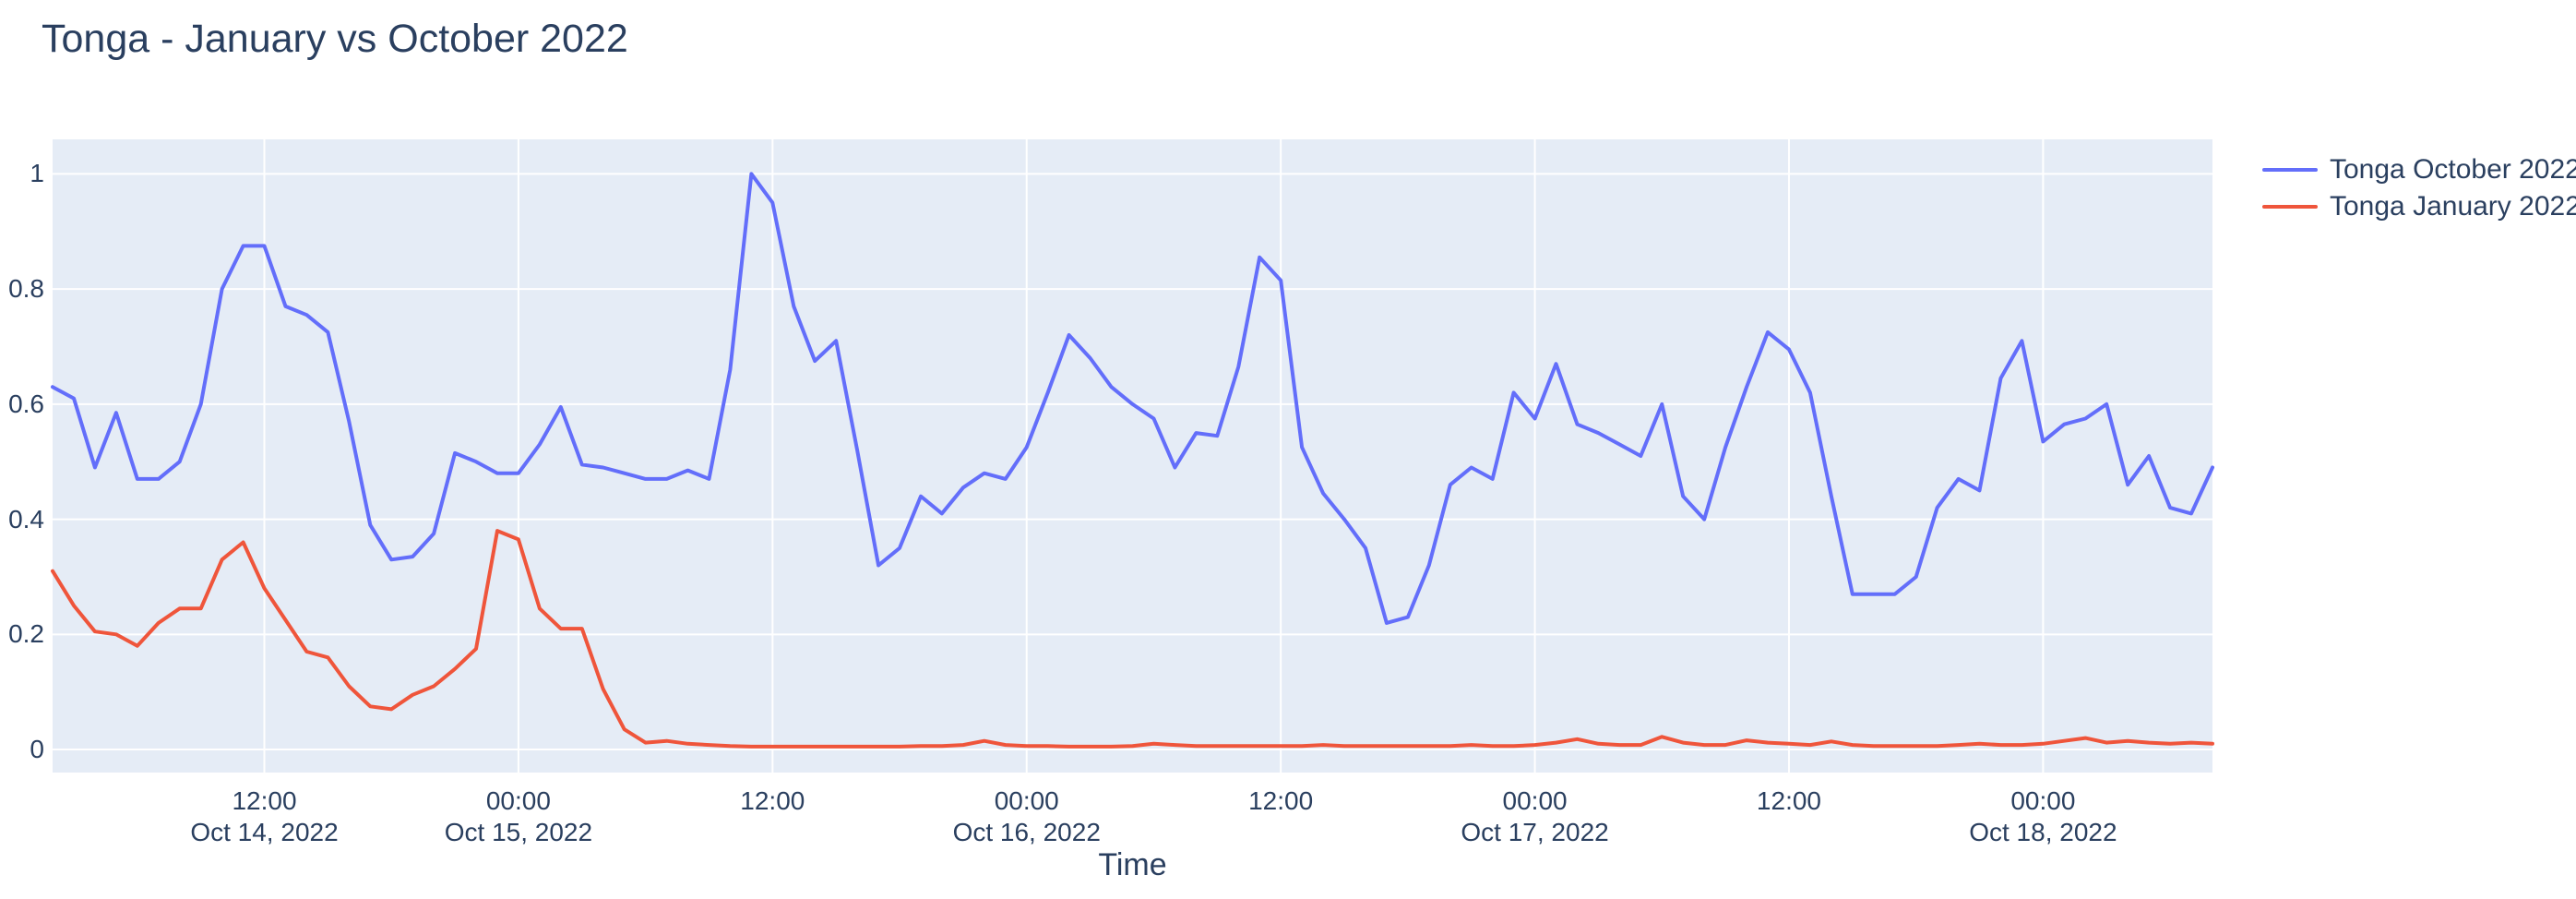  Describe the element at coordinates (2453, 206) in the screenshot. I see `legend-label: Tonga January 2022` at that location.